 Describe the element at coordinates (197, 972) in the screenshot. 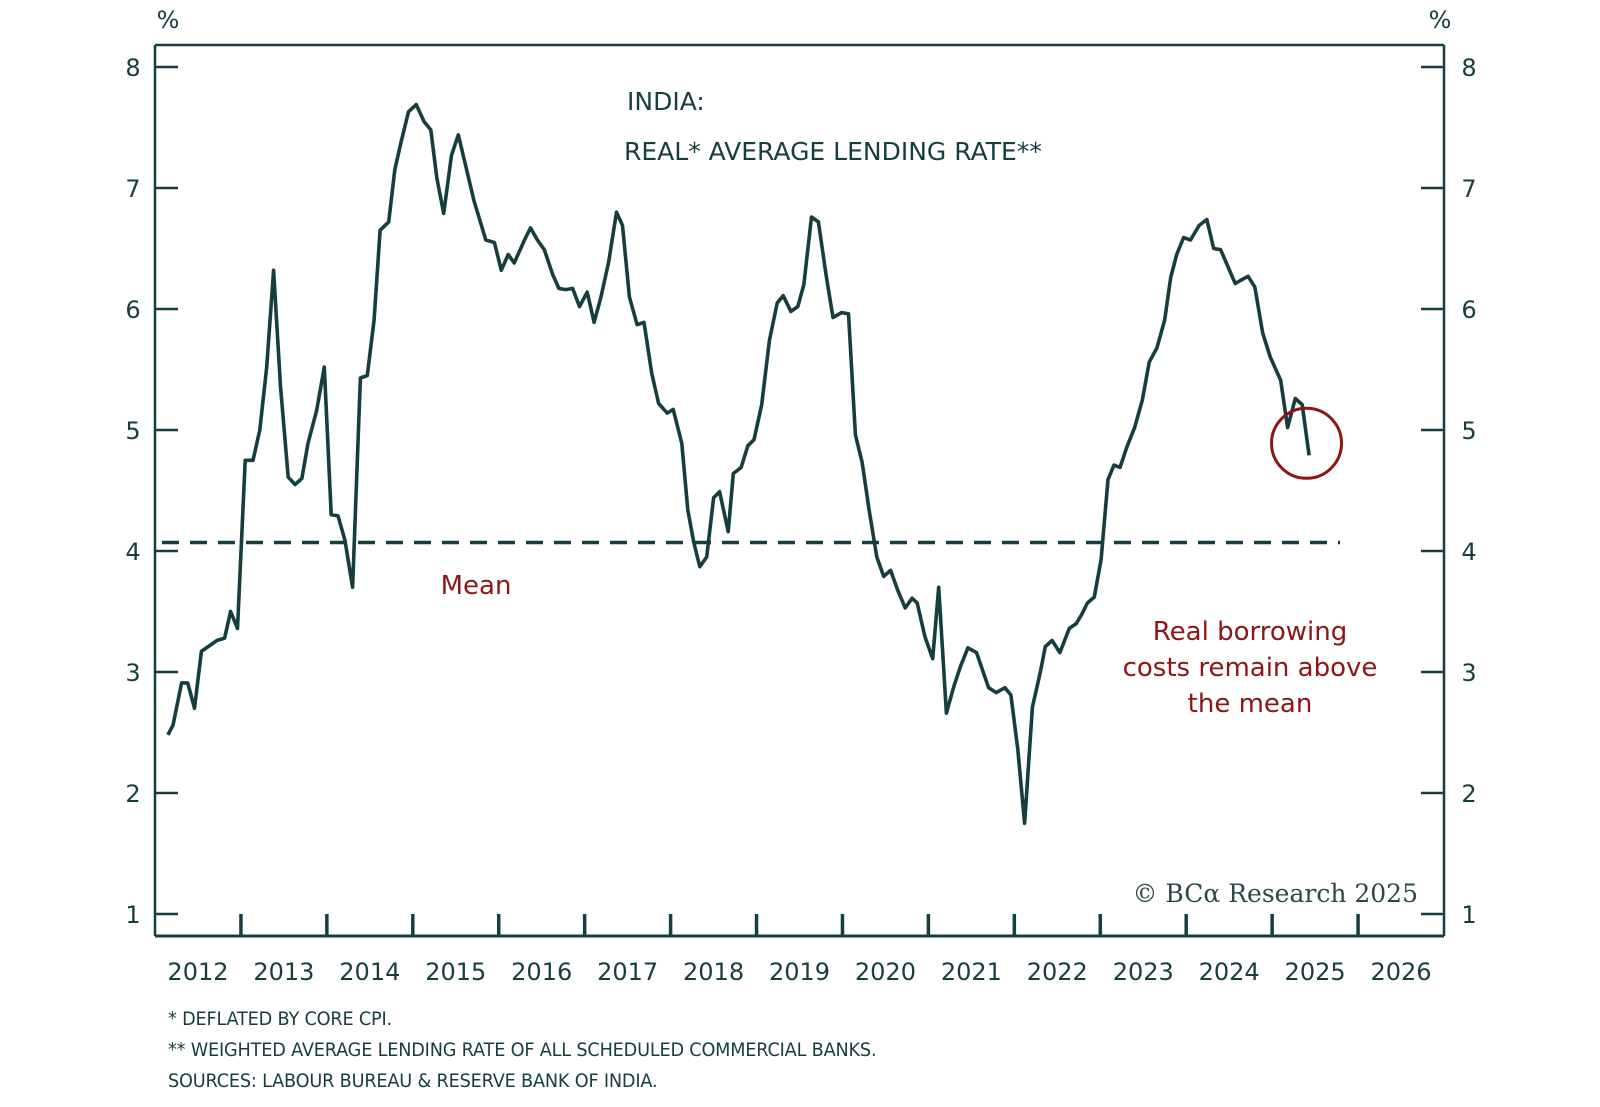

I see `x-tick-label: 2012` at that location.